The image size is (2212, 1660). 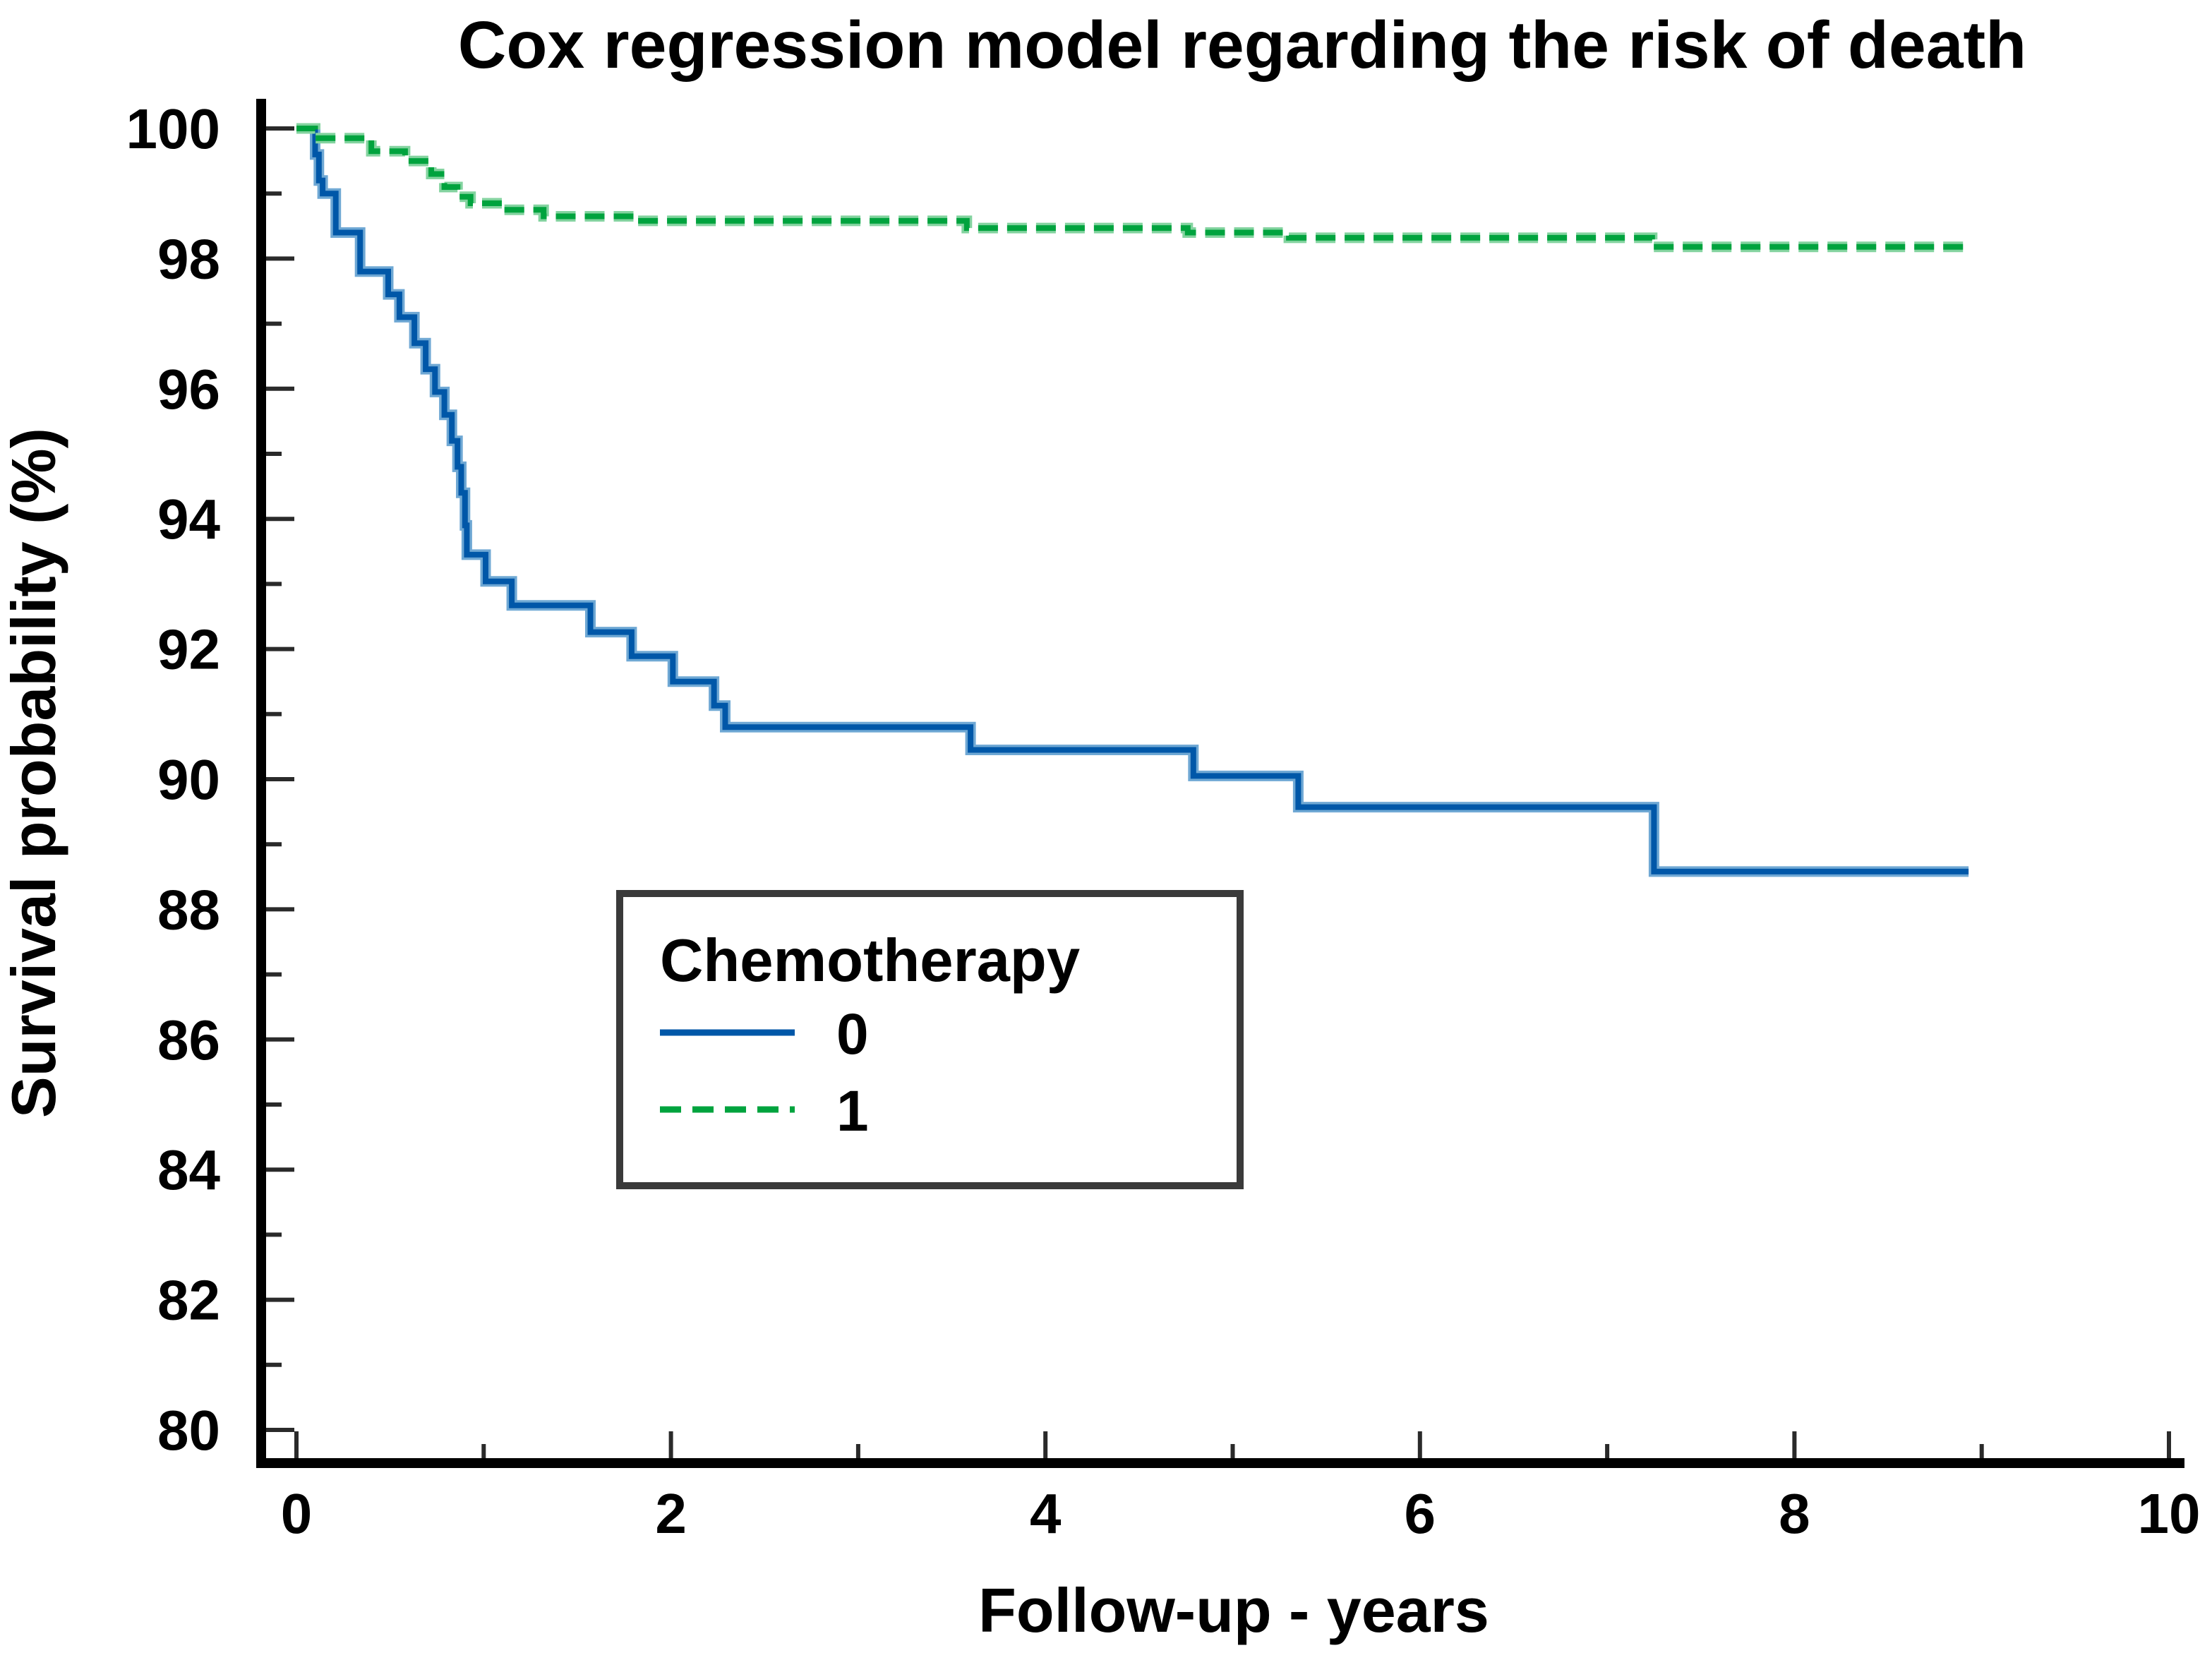 What do you see at coordinates (1420, 1513) in the screenshot?
I see `x-tick-label: 6` at bounding box center [1420, 1513].